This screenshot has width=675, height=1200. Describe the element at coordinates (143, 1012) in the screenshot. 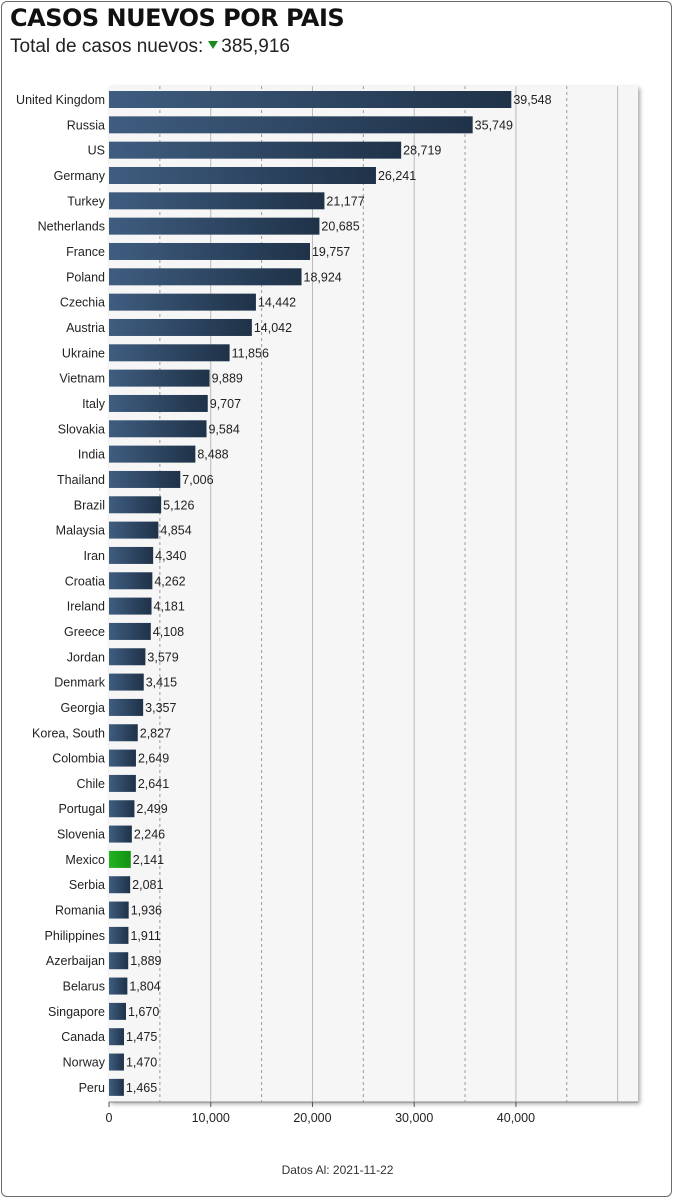

I see `value-label: 1,670` at that location.